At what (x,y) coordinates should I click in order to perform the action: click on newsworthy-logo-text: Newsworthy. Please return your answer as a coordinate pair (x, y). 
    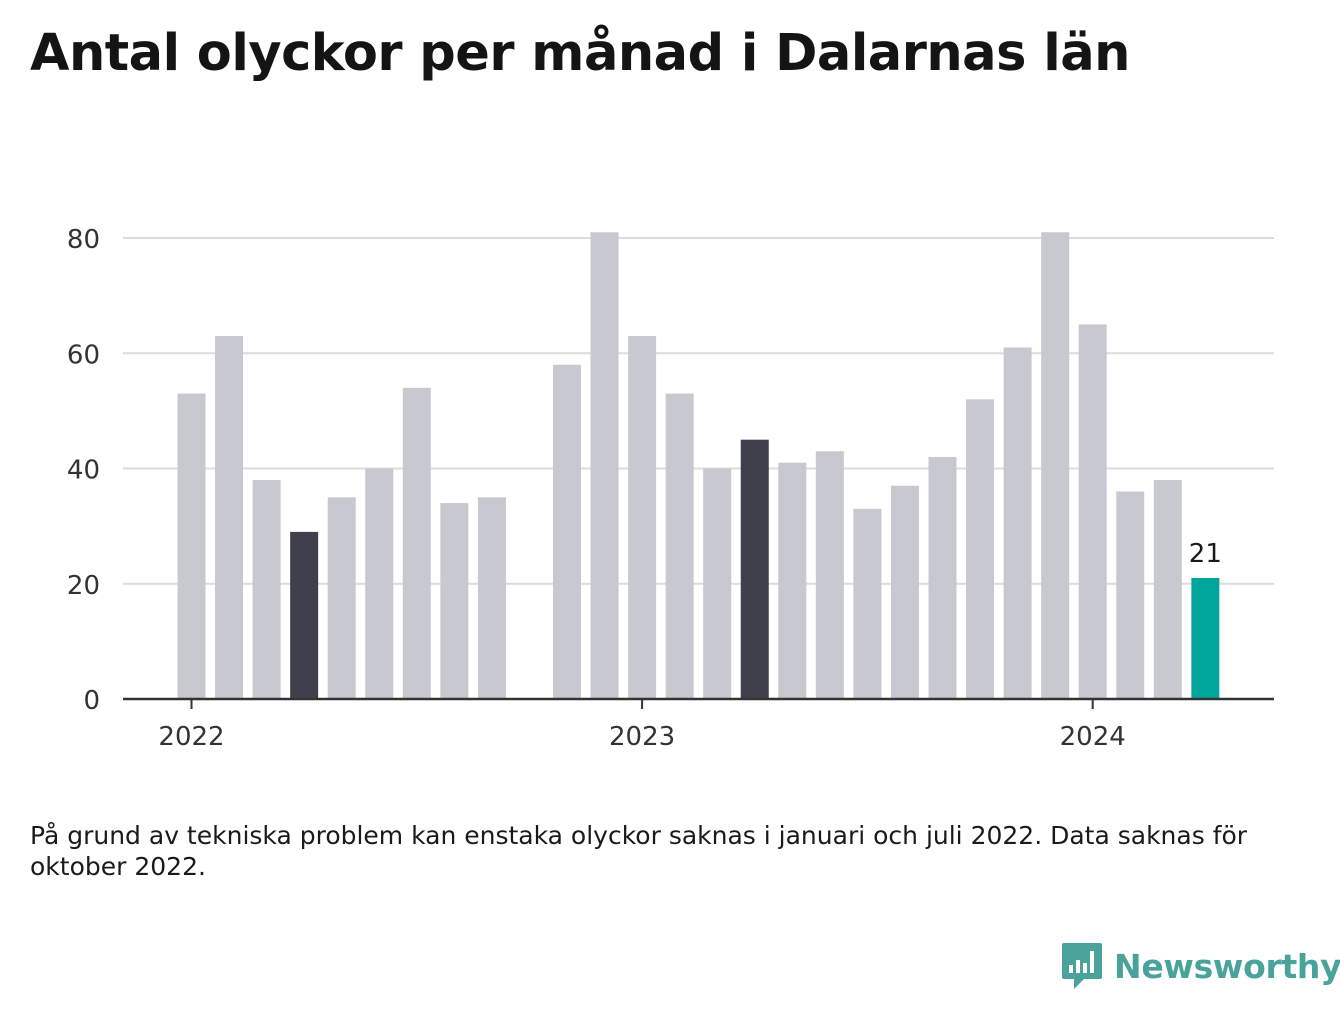
    Looking at the image, I should click on (1227, 966).